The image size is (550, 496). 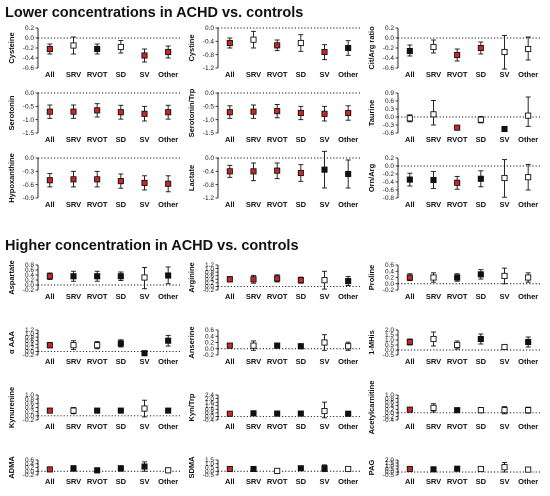 What do you see at coordinates (209, 406) in the screenshot?
I see `y-tick-label: 1.2` at bounding box center [209, 406].